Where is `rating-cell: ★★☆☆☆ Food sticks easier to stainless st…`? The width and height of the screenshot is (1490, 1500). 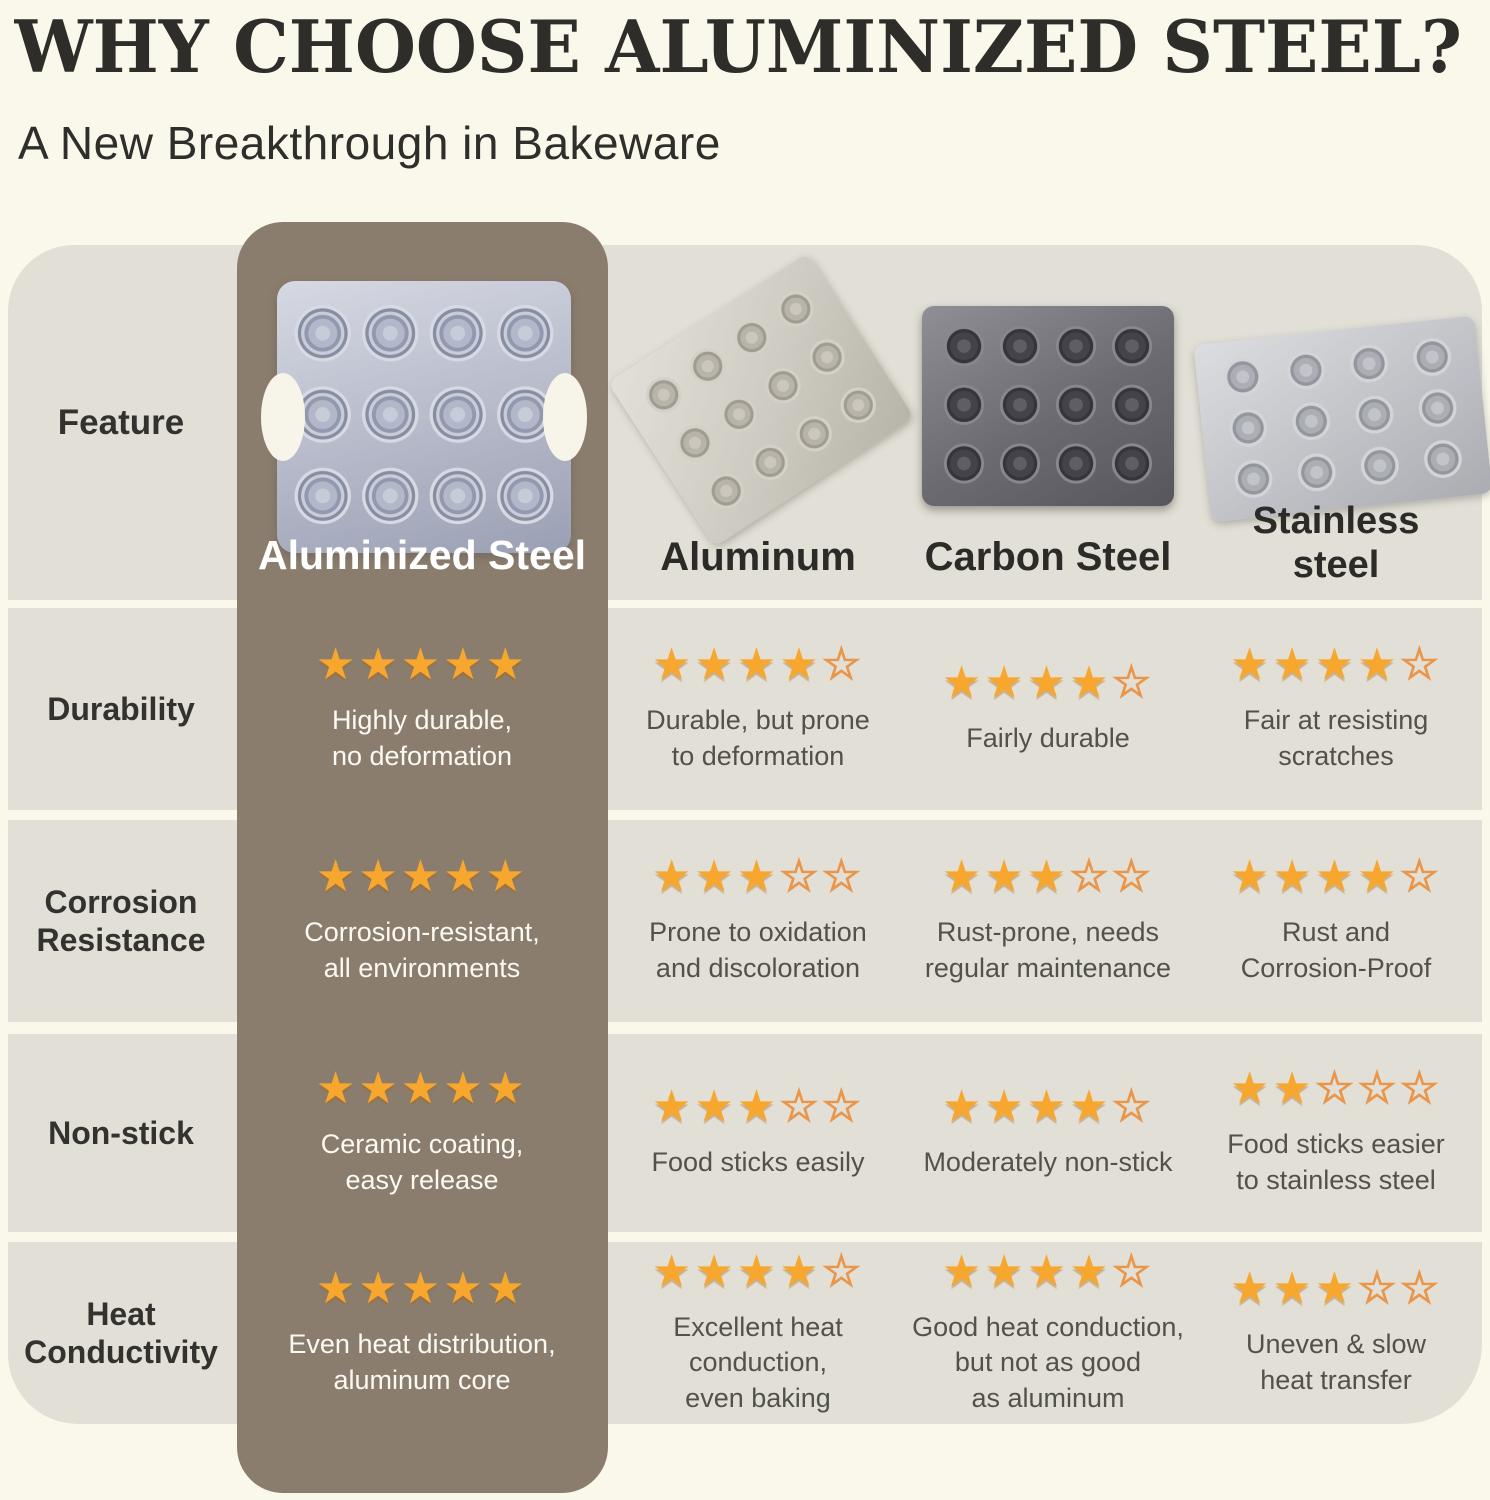
rating-cell: ★★☆☆☆ Food sticks easier to stainless st… is located at coordinates (1336, 1133).